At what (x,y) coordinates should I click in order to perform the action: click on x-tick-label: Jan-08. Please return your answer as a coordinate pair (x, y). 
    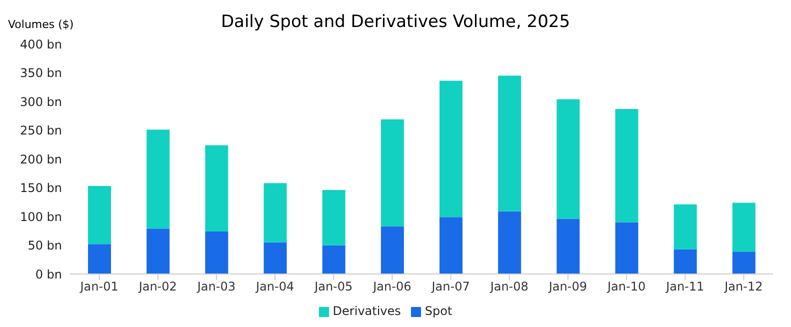
    Looking at the image, I should click on (508, 287).